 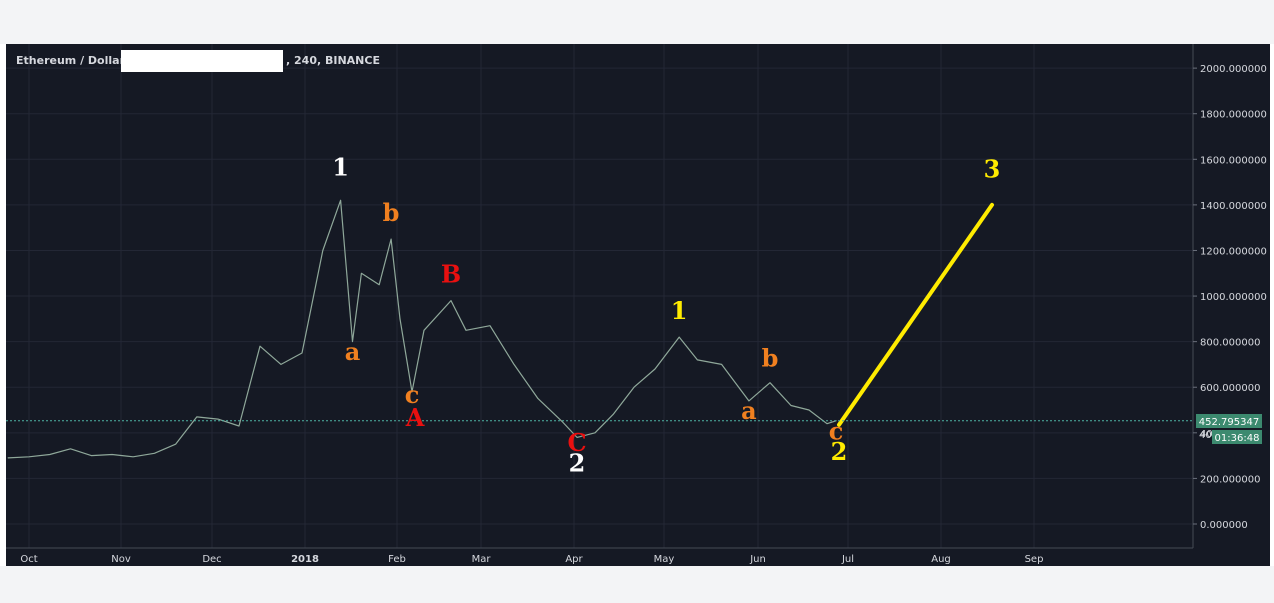 What do you see at coordinates (333, 60) in the screenshot?
I see `symbol-interval-exchange: , 240, BINANCE` at bounding box center [333, 60].